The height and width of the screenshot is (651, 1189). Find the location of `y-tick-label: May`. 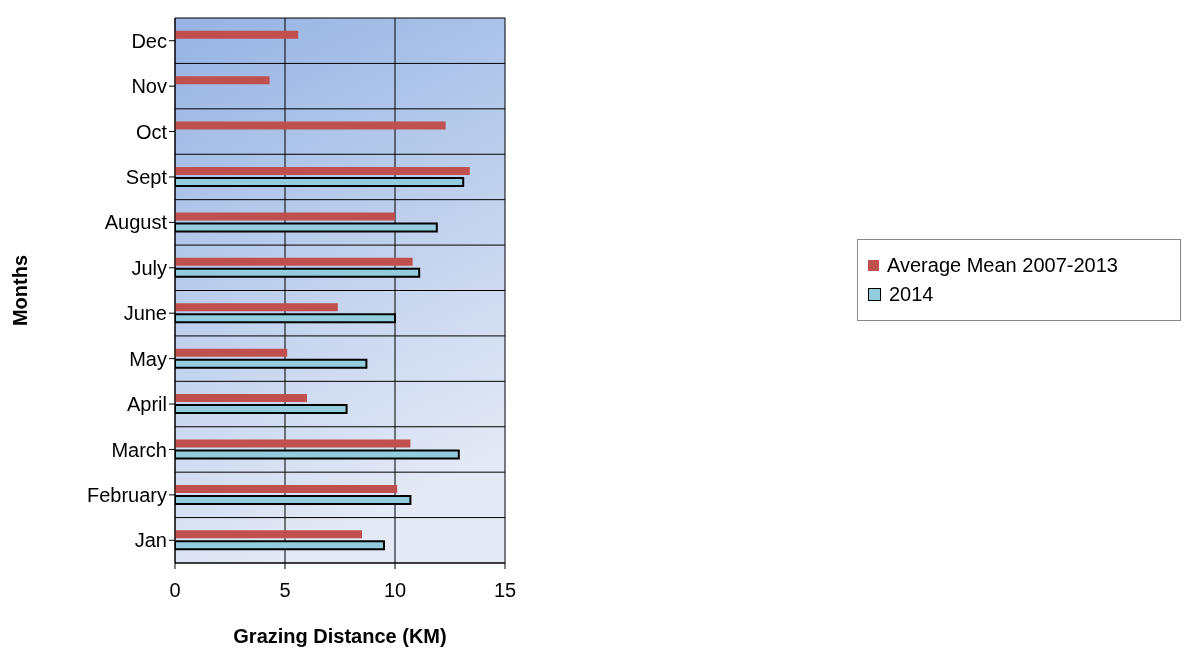

y-tick-label: May is located at coordinates (148, 358).